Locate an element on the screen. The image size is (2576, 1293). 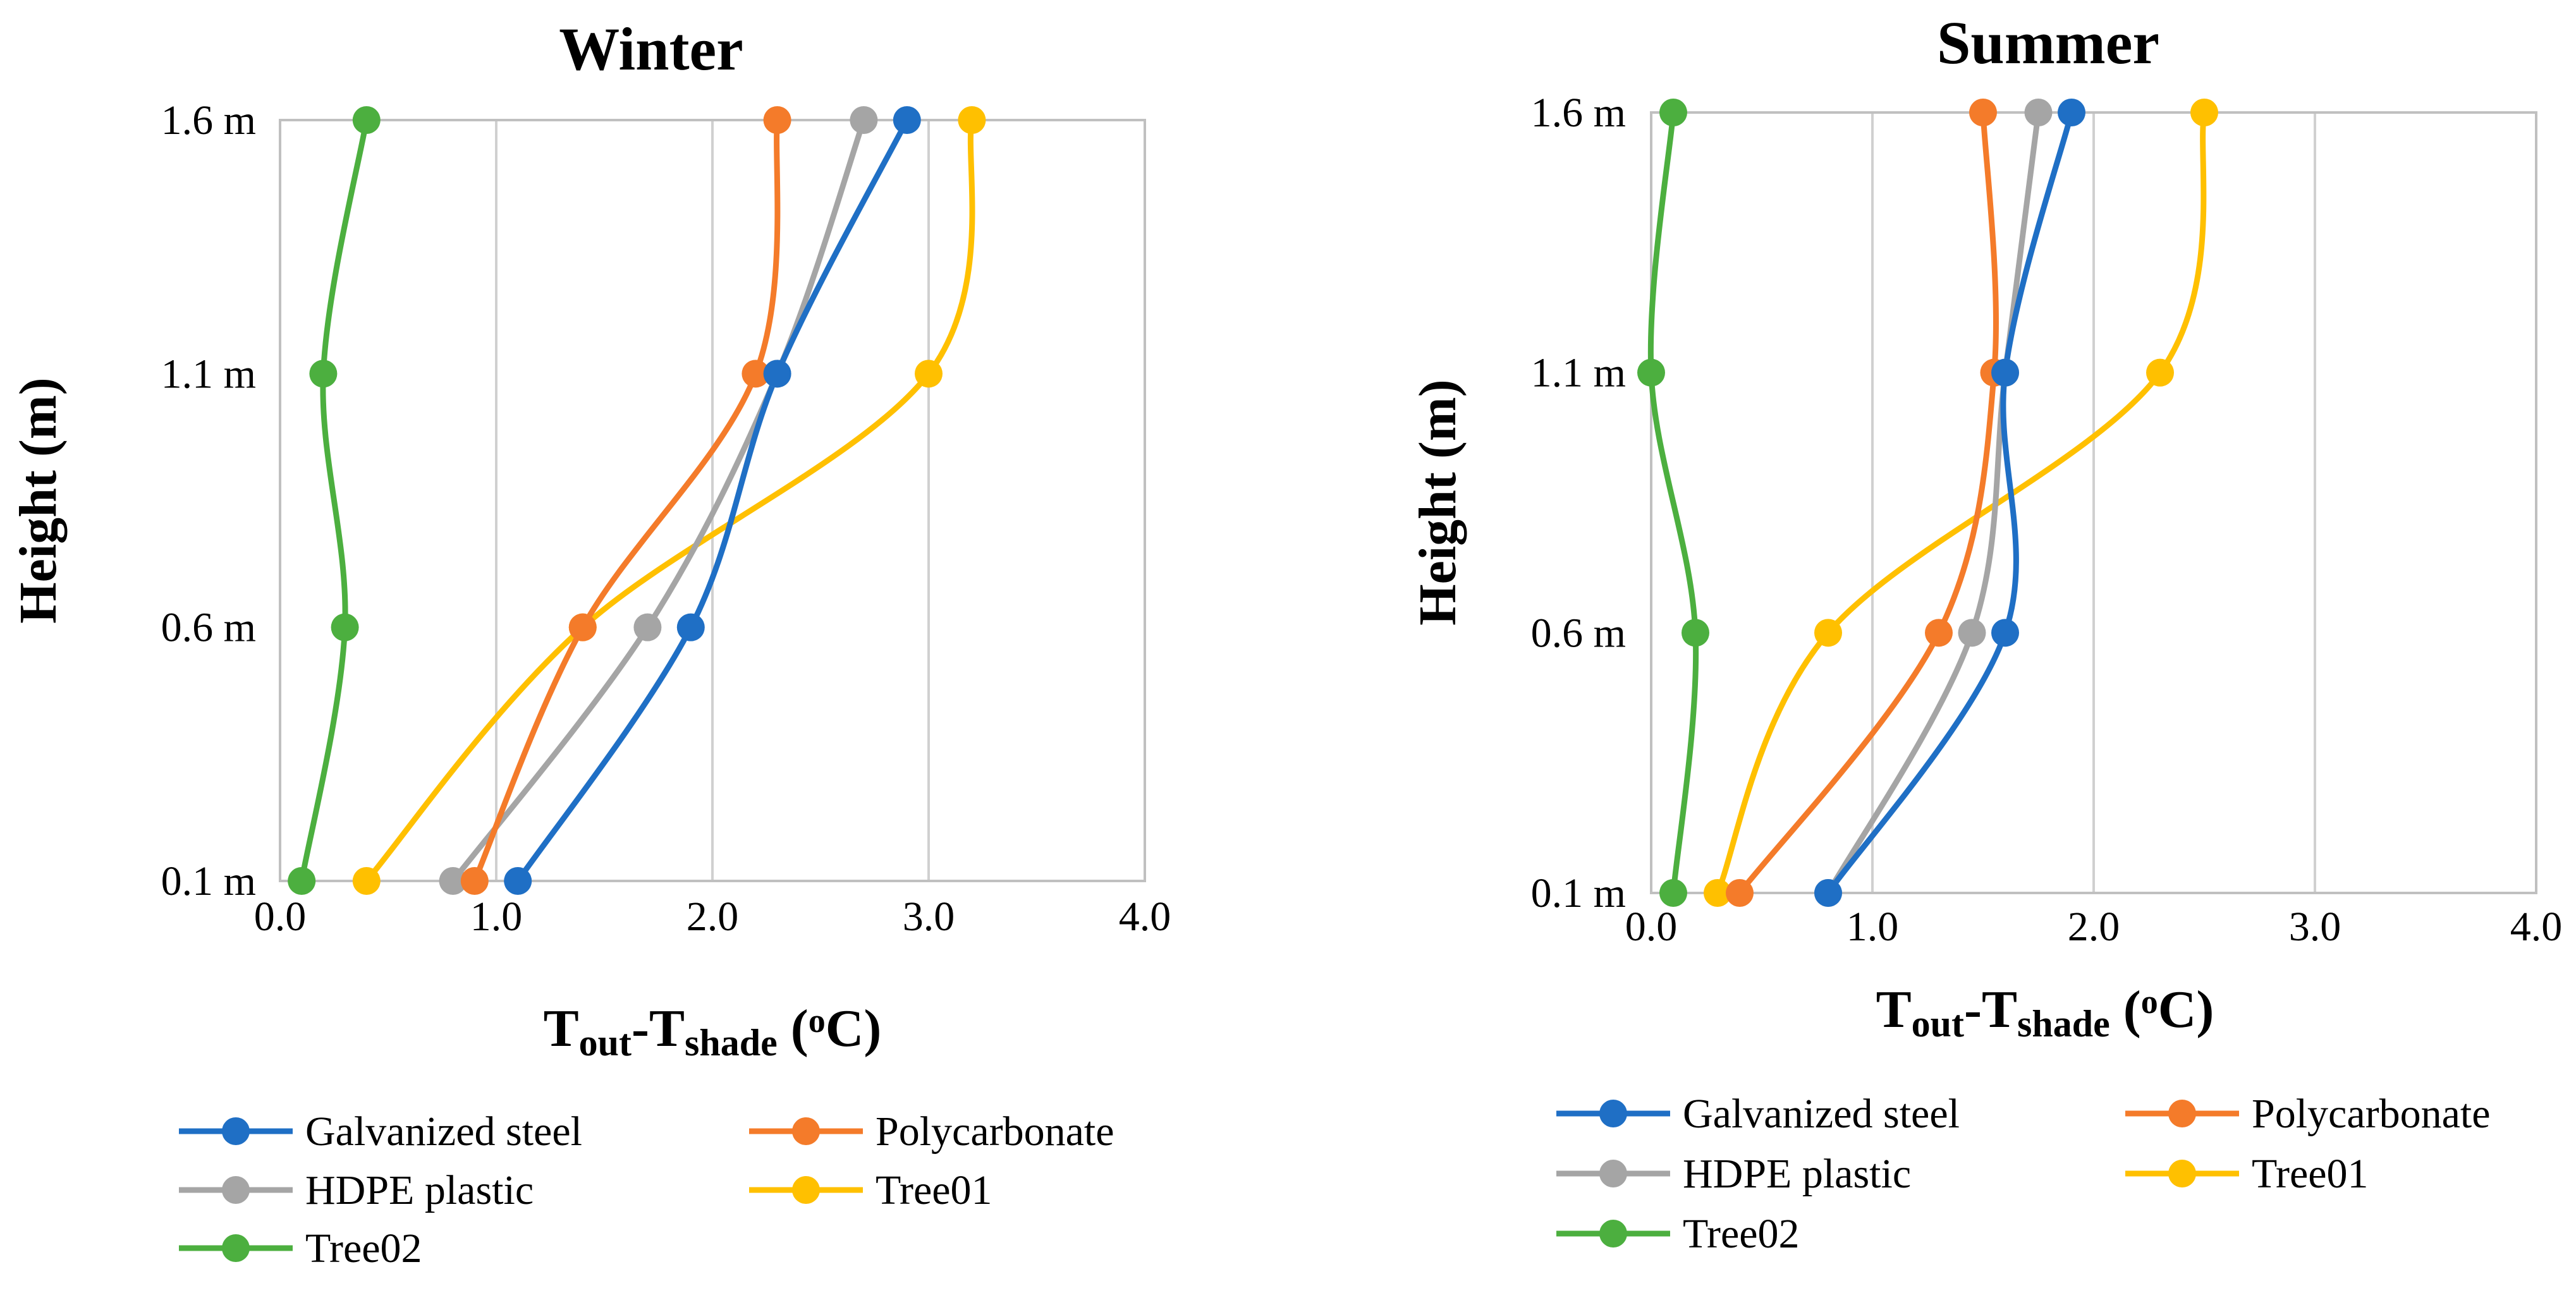
legend-label: Tree01 is located at coordinates (934, 1190).